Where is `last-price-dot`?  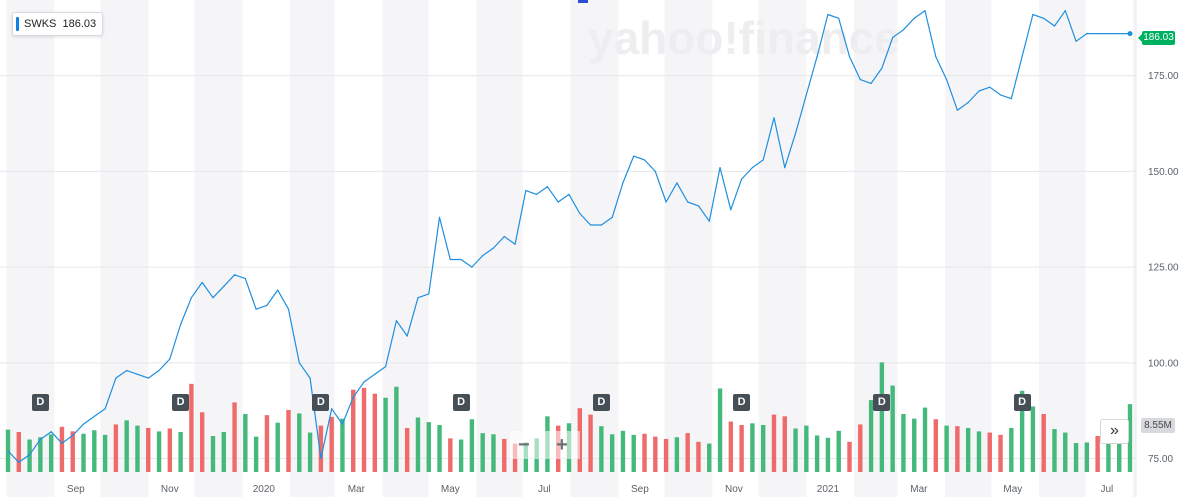 last-price-dot is located at coordinates (1130, 34).